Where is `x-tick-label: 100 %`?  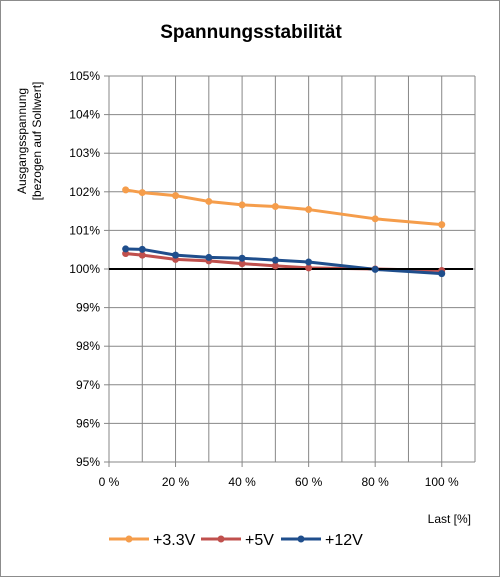
x-tick-label: 100 % is located at coordinates (442, 482).